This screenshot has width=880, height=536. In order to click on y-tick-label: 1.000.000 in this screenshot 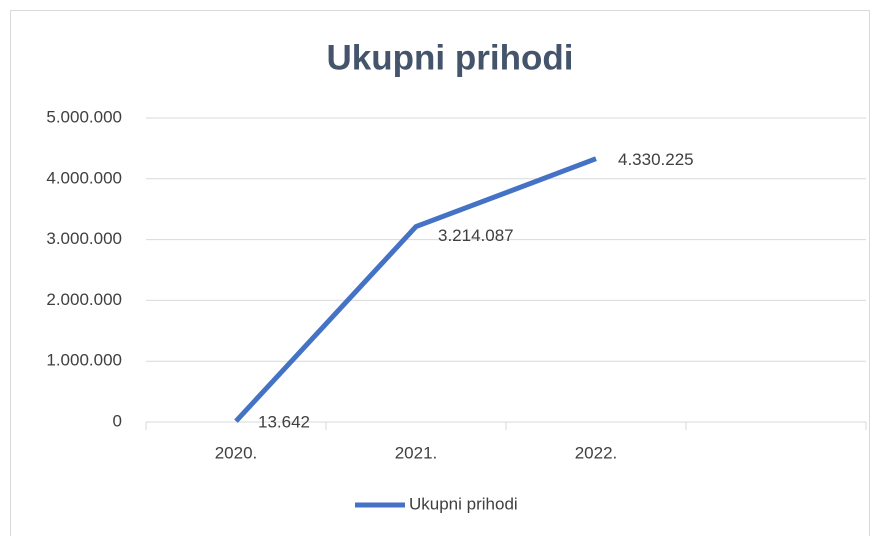, I will do `click(84, 360)`.